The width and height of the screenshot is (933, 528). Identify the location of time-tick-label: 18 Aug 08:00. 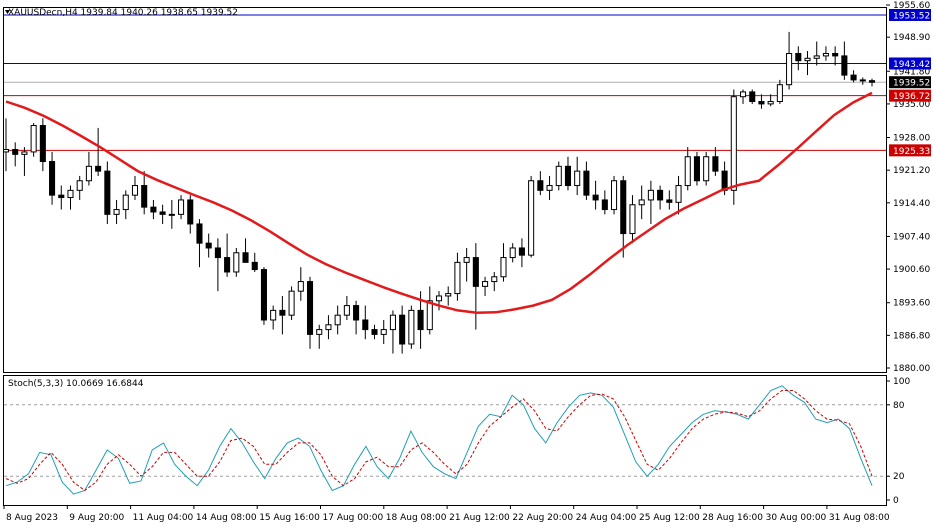
(416, 518).